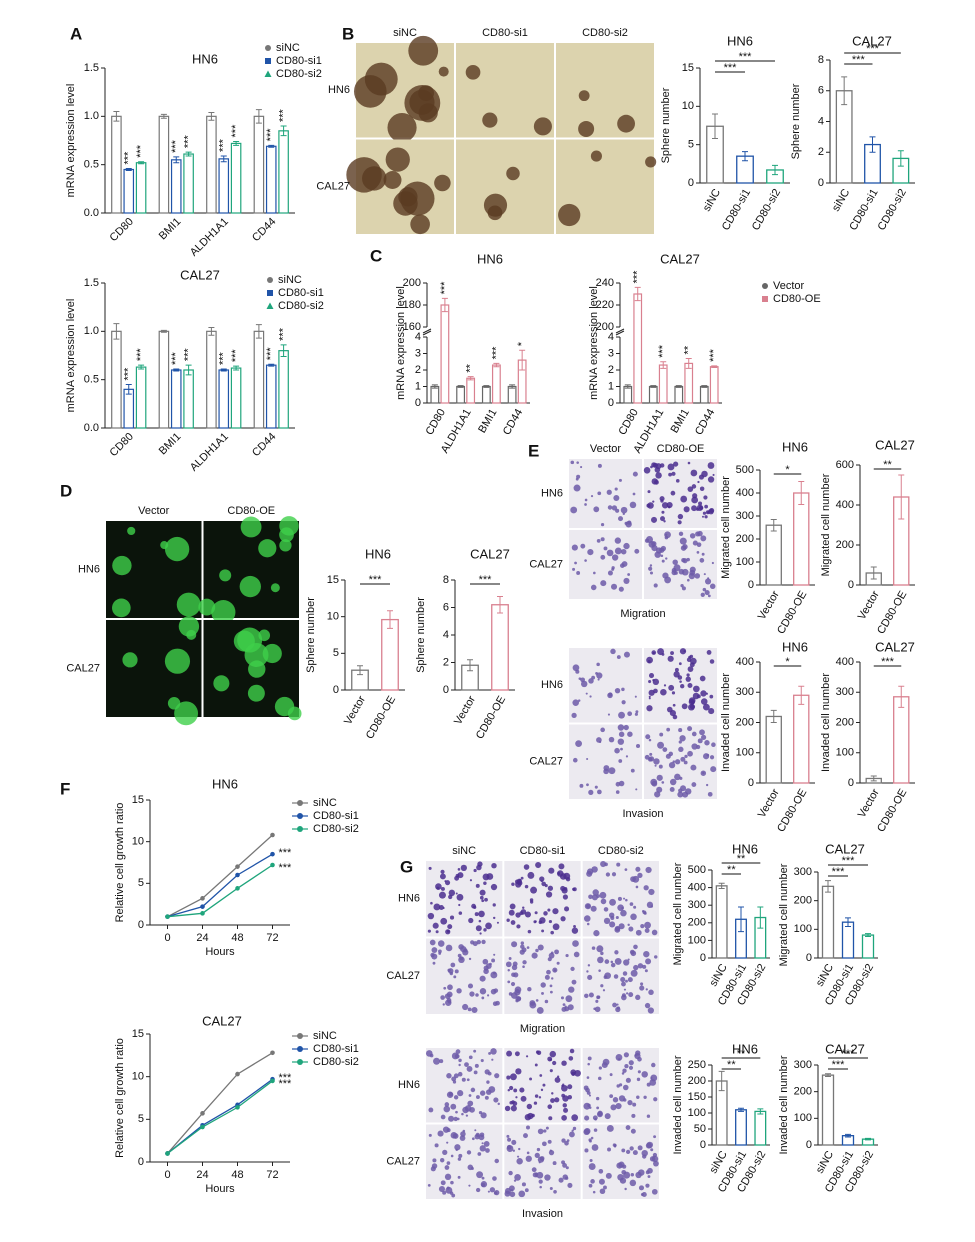 This screenshot has height=1242, width=975. What do you see at coordinates (892, 210) in the screenshot?
I see `x-tick-label: CD80-si2` at bounding box center [892, 210].